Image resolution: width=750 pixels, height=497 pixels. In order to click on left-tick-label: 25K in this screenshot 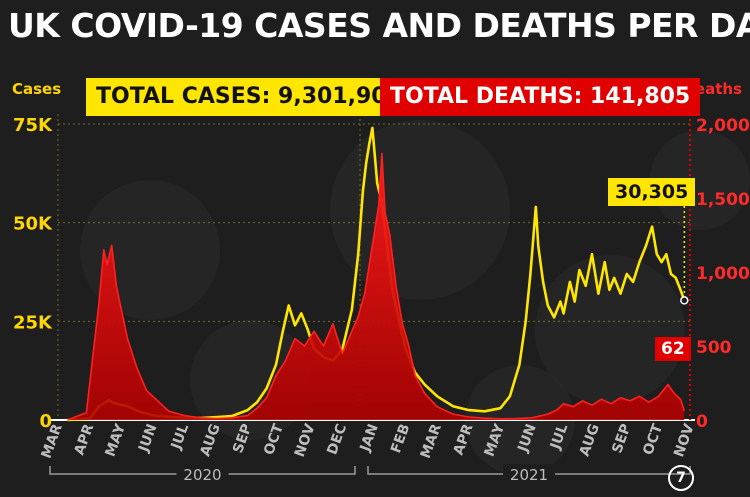, I will do `click(33, 322)`.